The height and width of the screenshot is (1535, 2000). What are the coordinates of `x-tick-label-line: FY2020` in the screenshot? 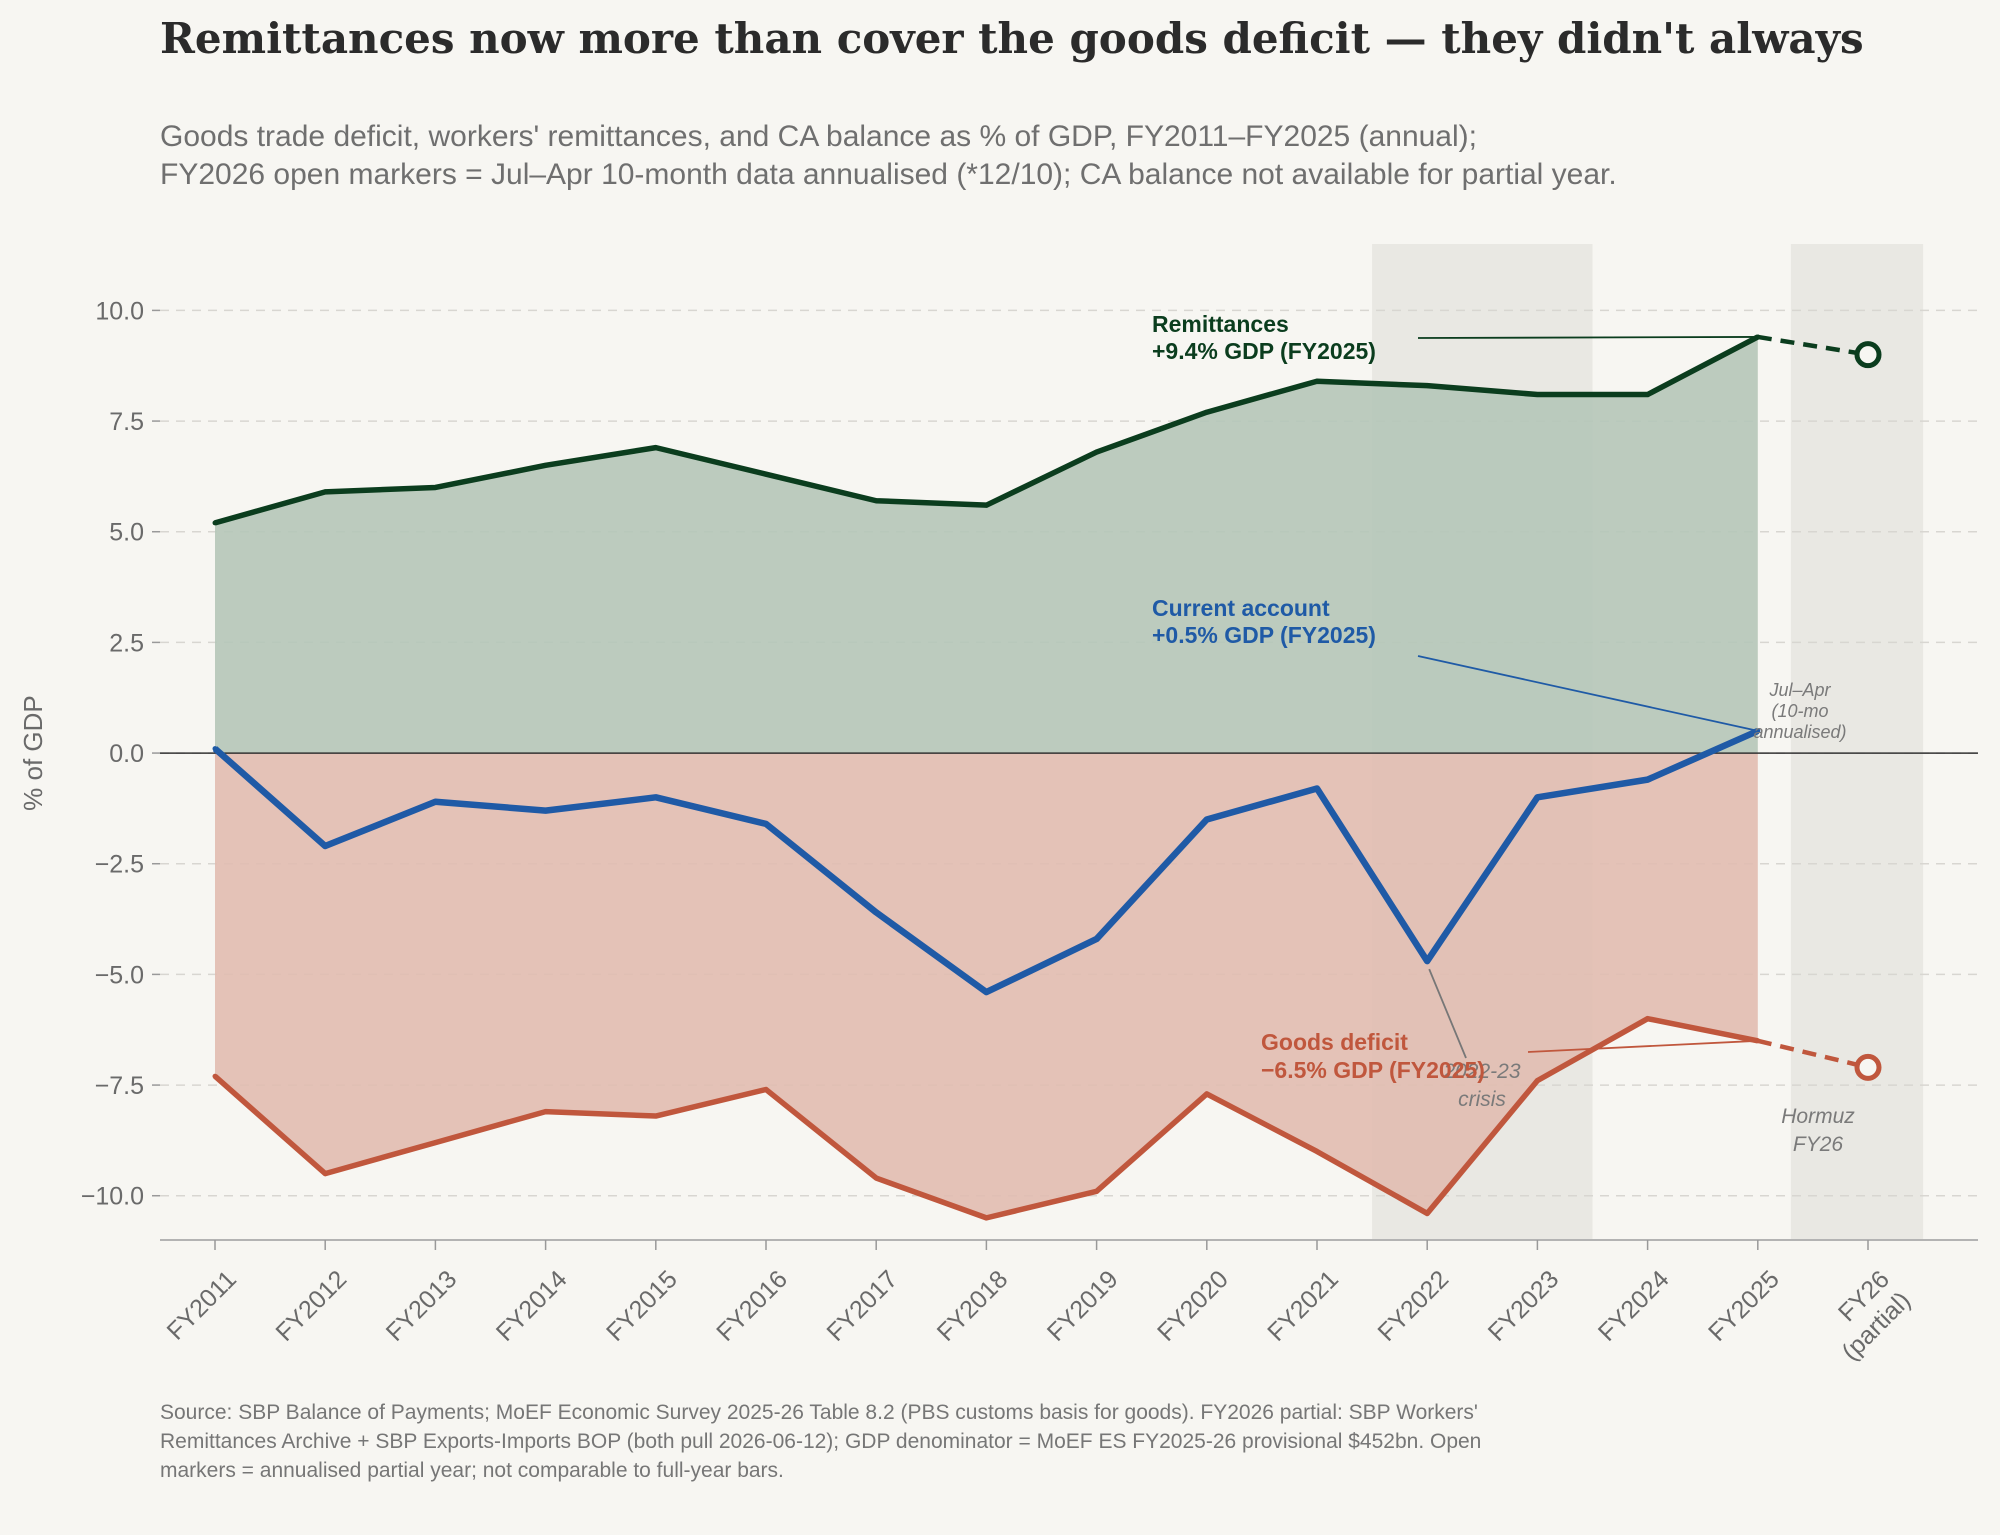 It's located at (1193, 1306).